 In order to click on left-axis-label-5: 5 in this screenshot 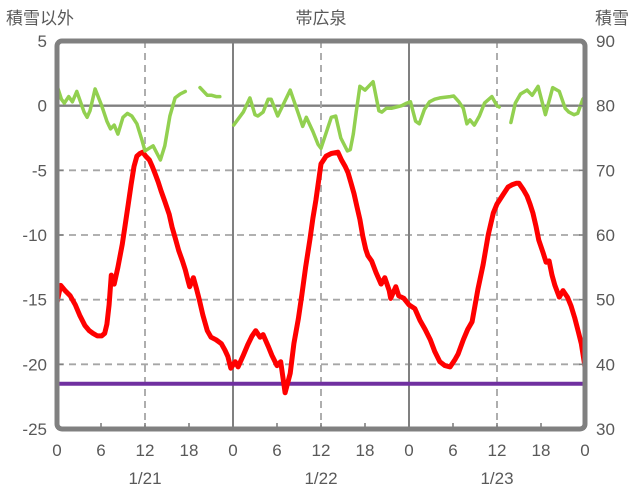, I will do `click(42, 41)`.